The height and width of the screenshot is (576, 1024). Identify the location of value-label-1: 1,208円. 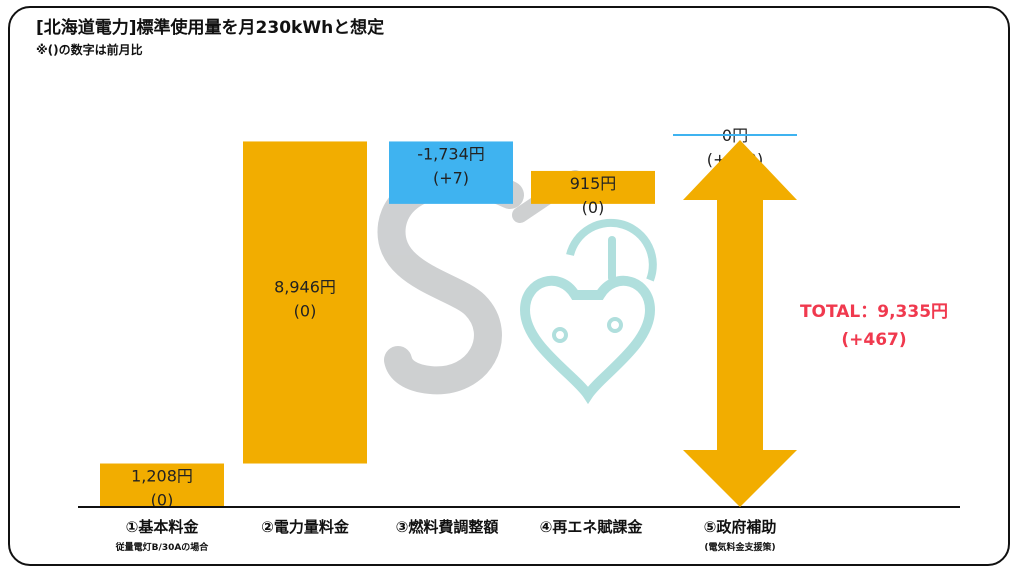
(162, 476).